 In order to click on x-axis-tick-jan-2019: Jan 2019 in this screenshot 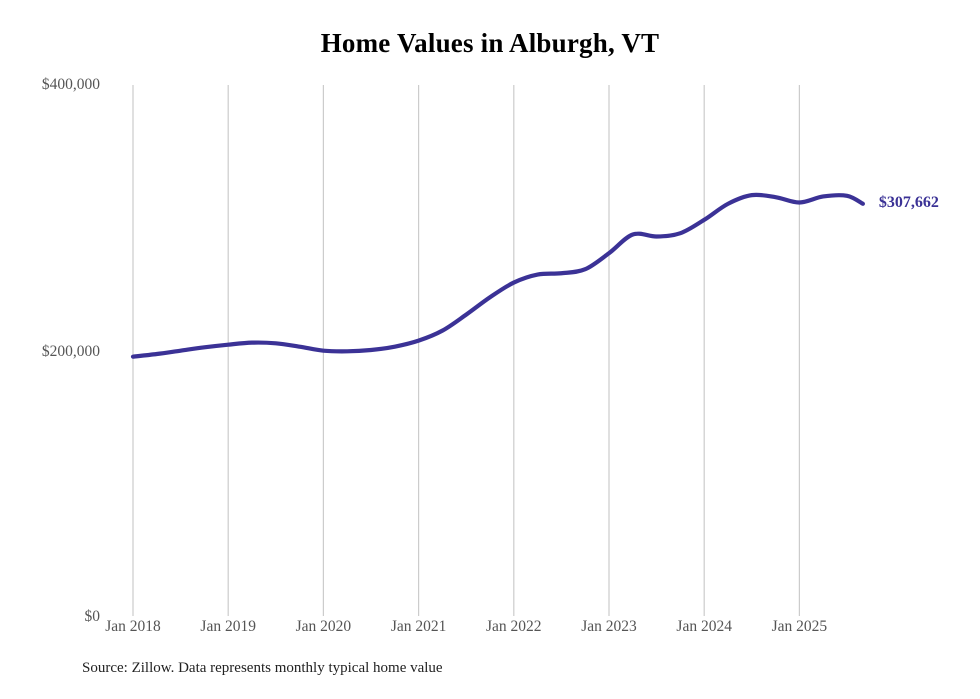, I will do `click(228, 626)`.